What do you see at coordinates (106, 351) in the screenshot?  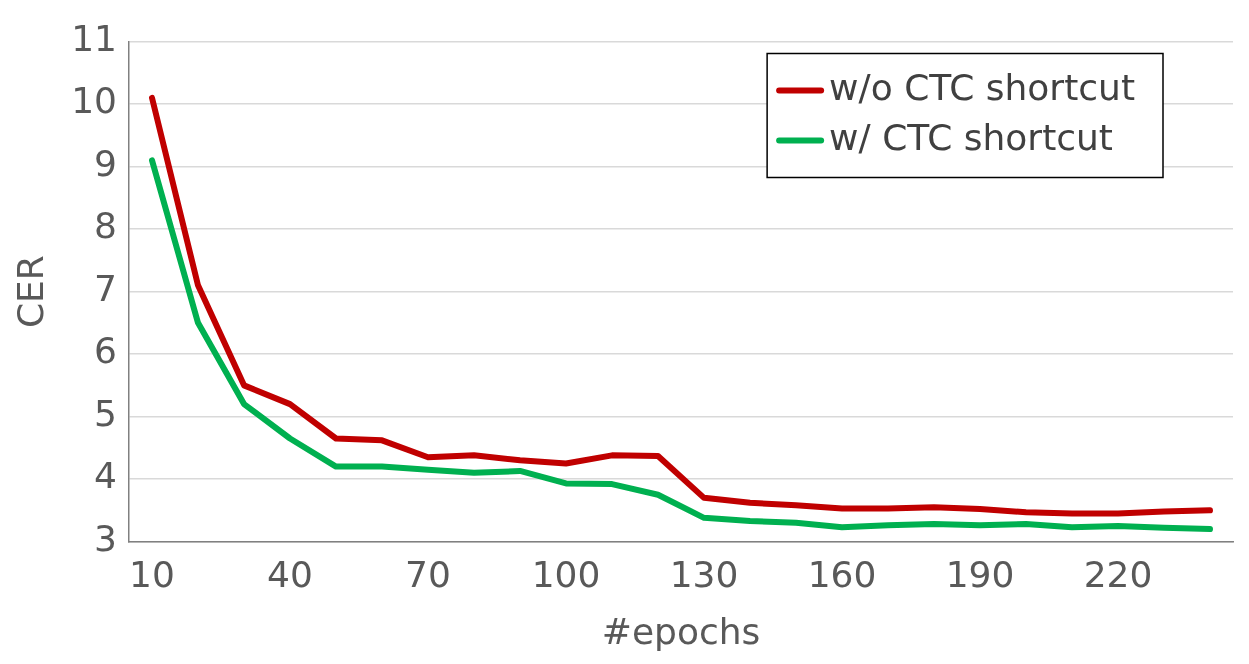 I see `y-tick-label: 6` at bounding box center [106, 351].